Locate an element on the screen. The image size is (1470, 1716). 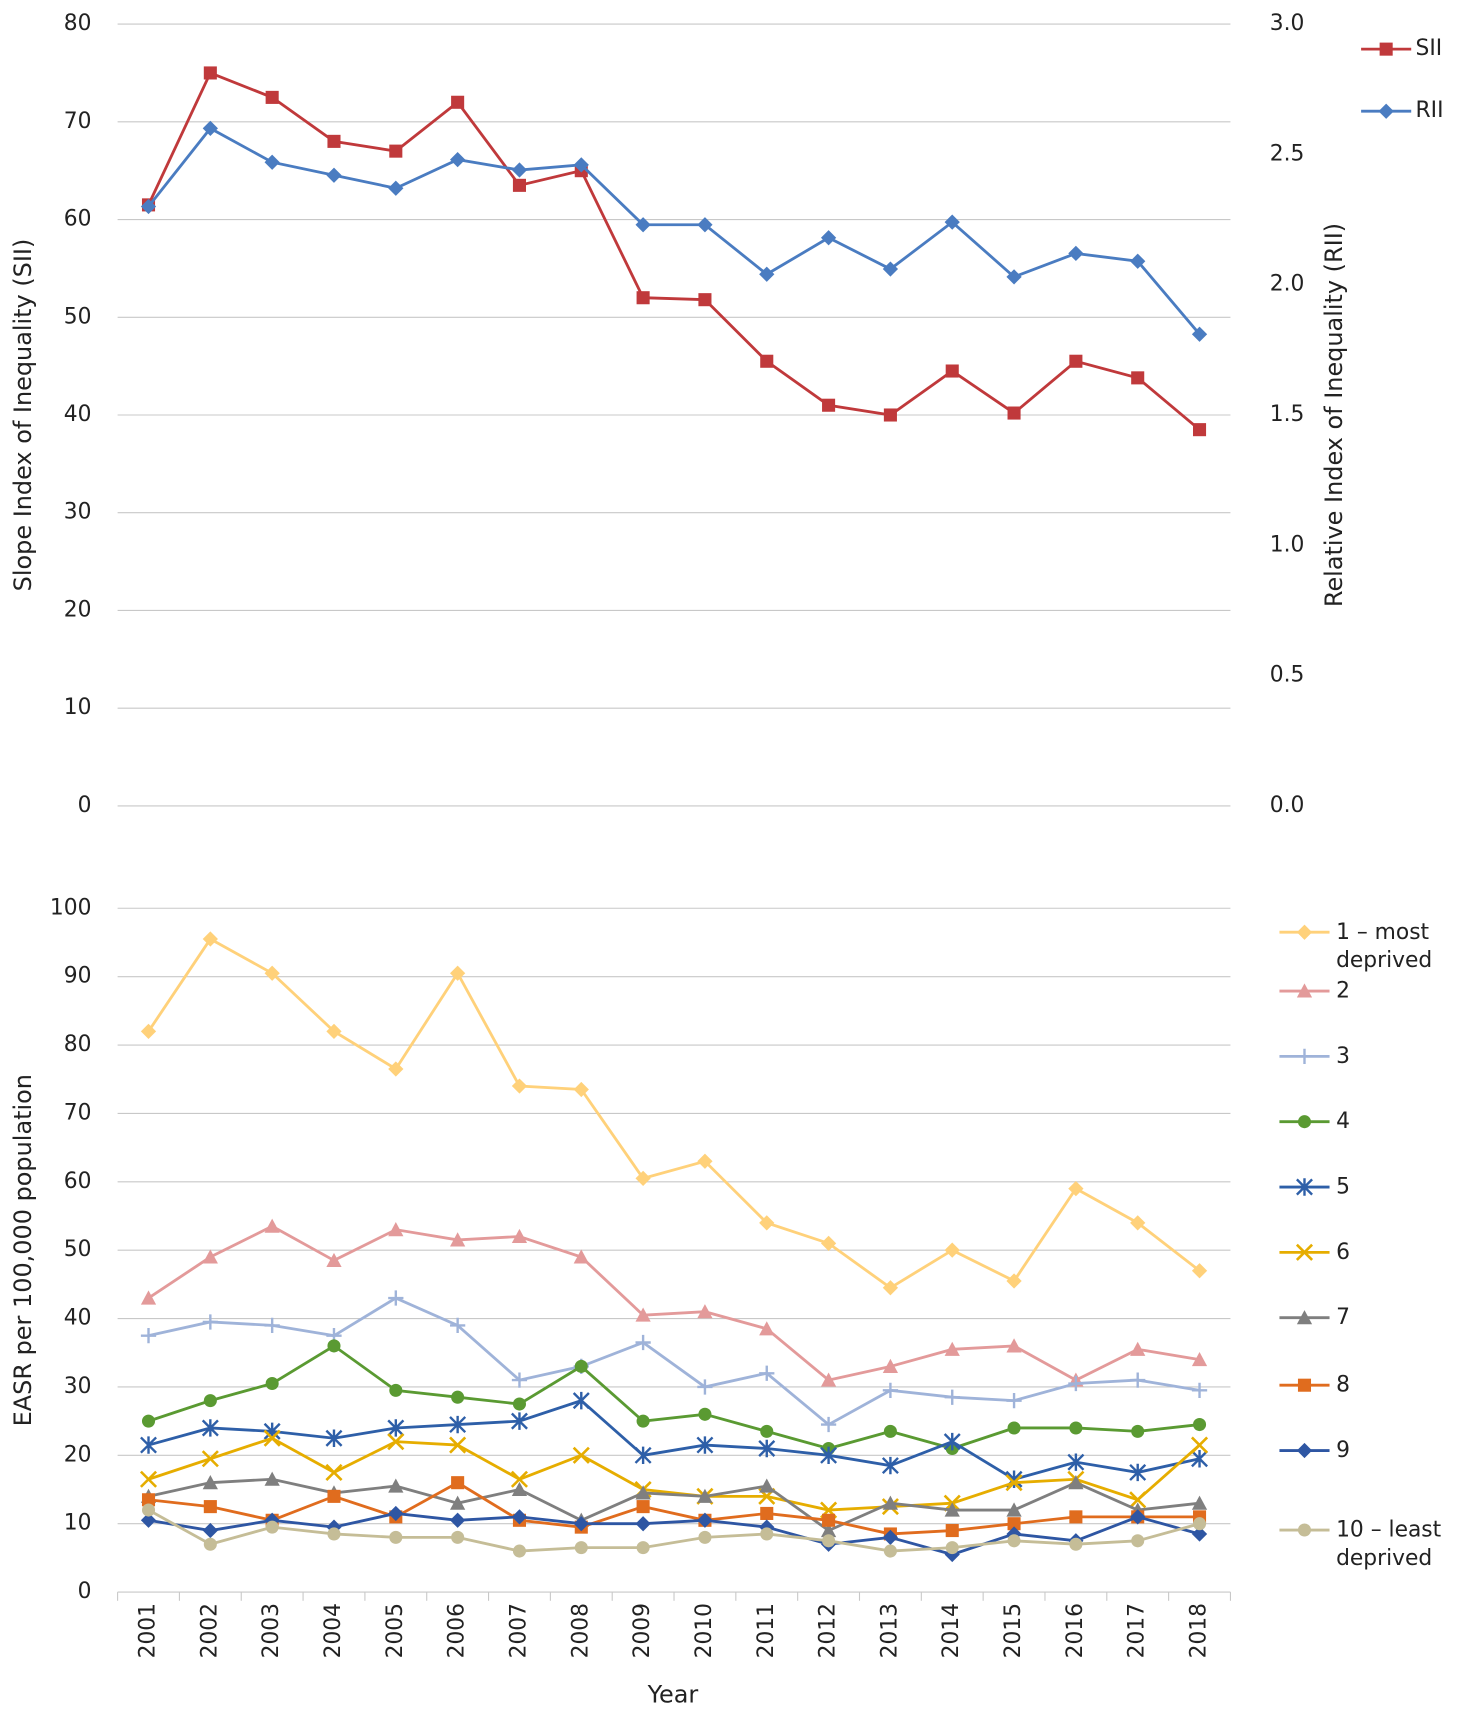
legend-label: 1 – most deprived is located at coordinates (1384, 945).